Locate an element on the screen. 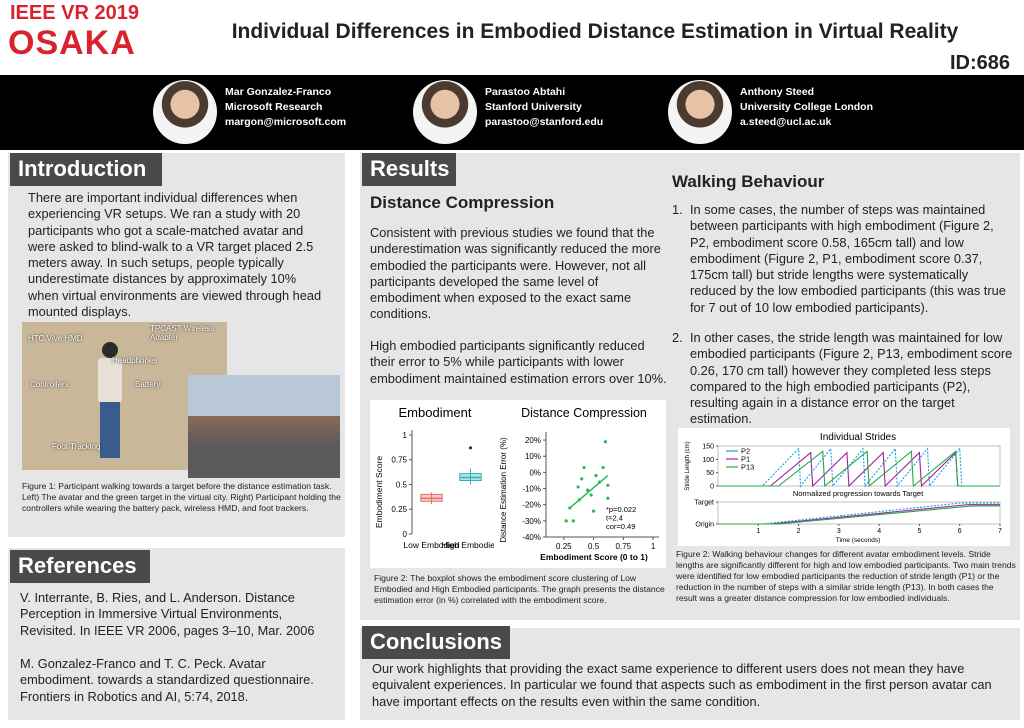 The image size is (1024, 728). axis-label: Stride Length (cm) is located at coordinates (688, 465).